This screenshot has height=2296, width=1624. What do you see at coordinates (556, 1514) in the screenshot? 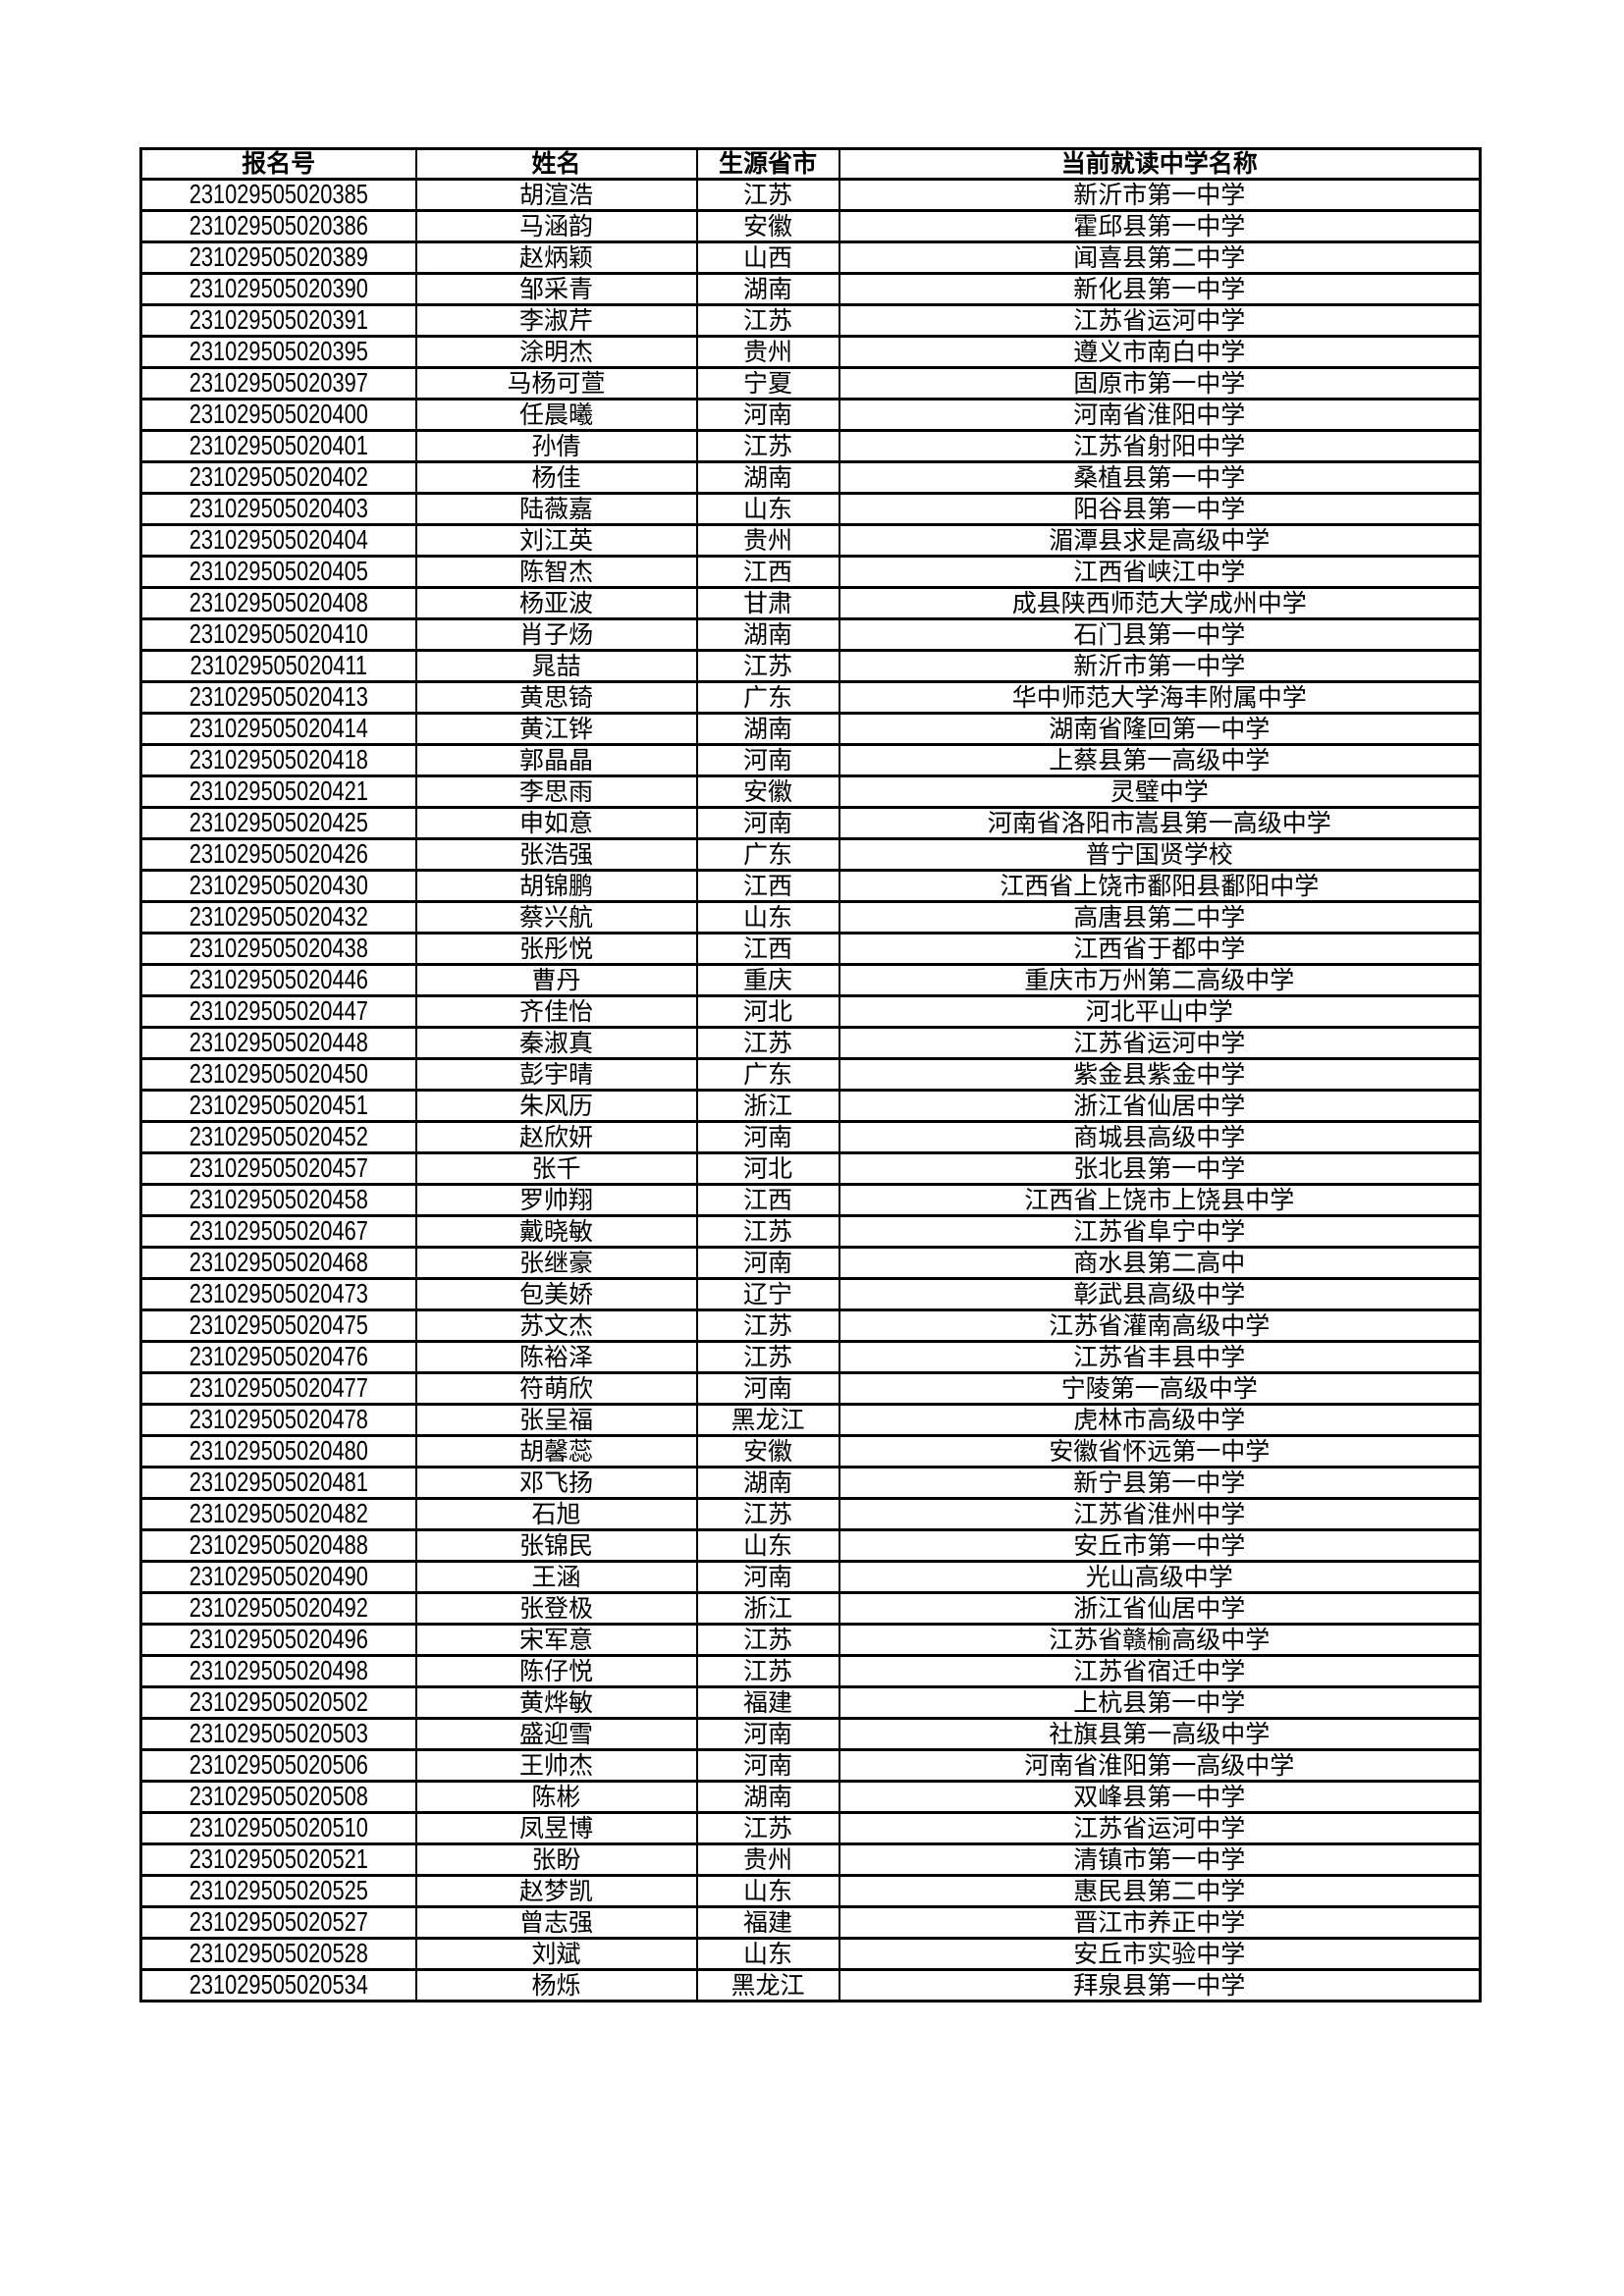
I see `name-cell: 石旭` at bounding box center [556, 1514].